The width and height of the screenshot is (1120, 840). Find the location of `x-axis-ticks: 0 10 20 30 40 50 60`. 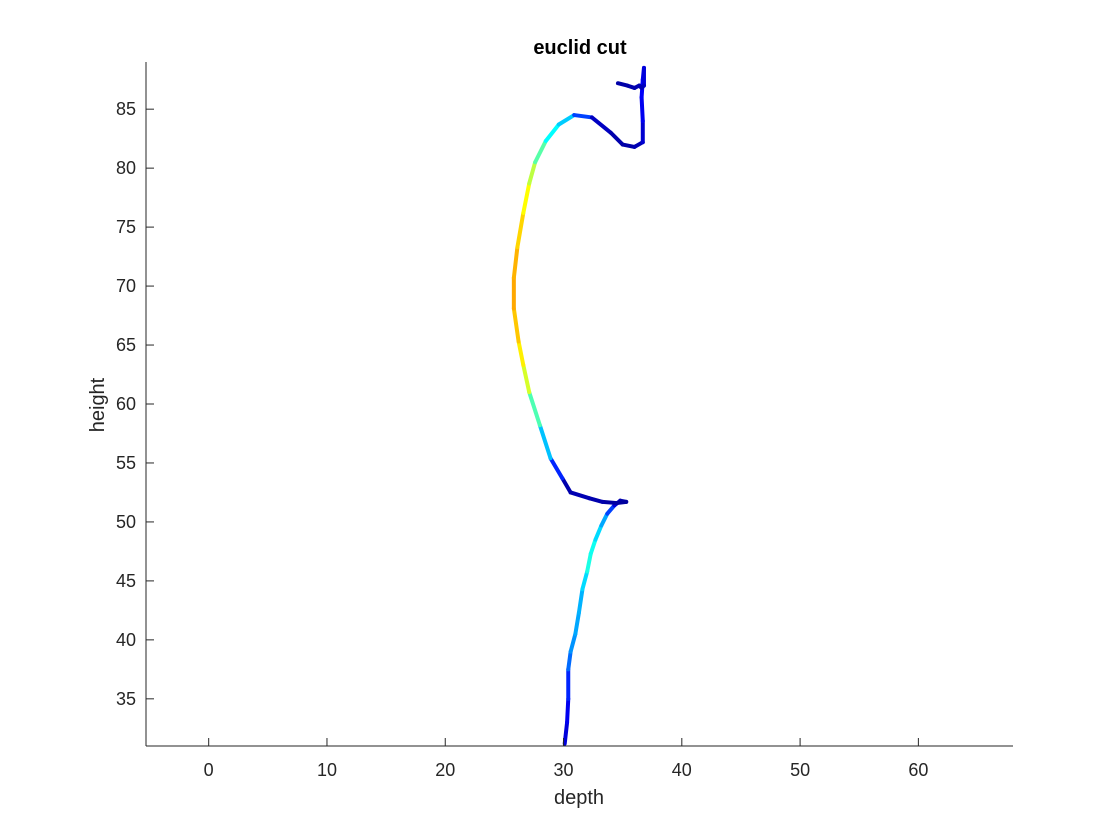

x-axis-ticks: 0 10 20 30 40 50 60 is located at coordinates (566, 759).